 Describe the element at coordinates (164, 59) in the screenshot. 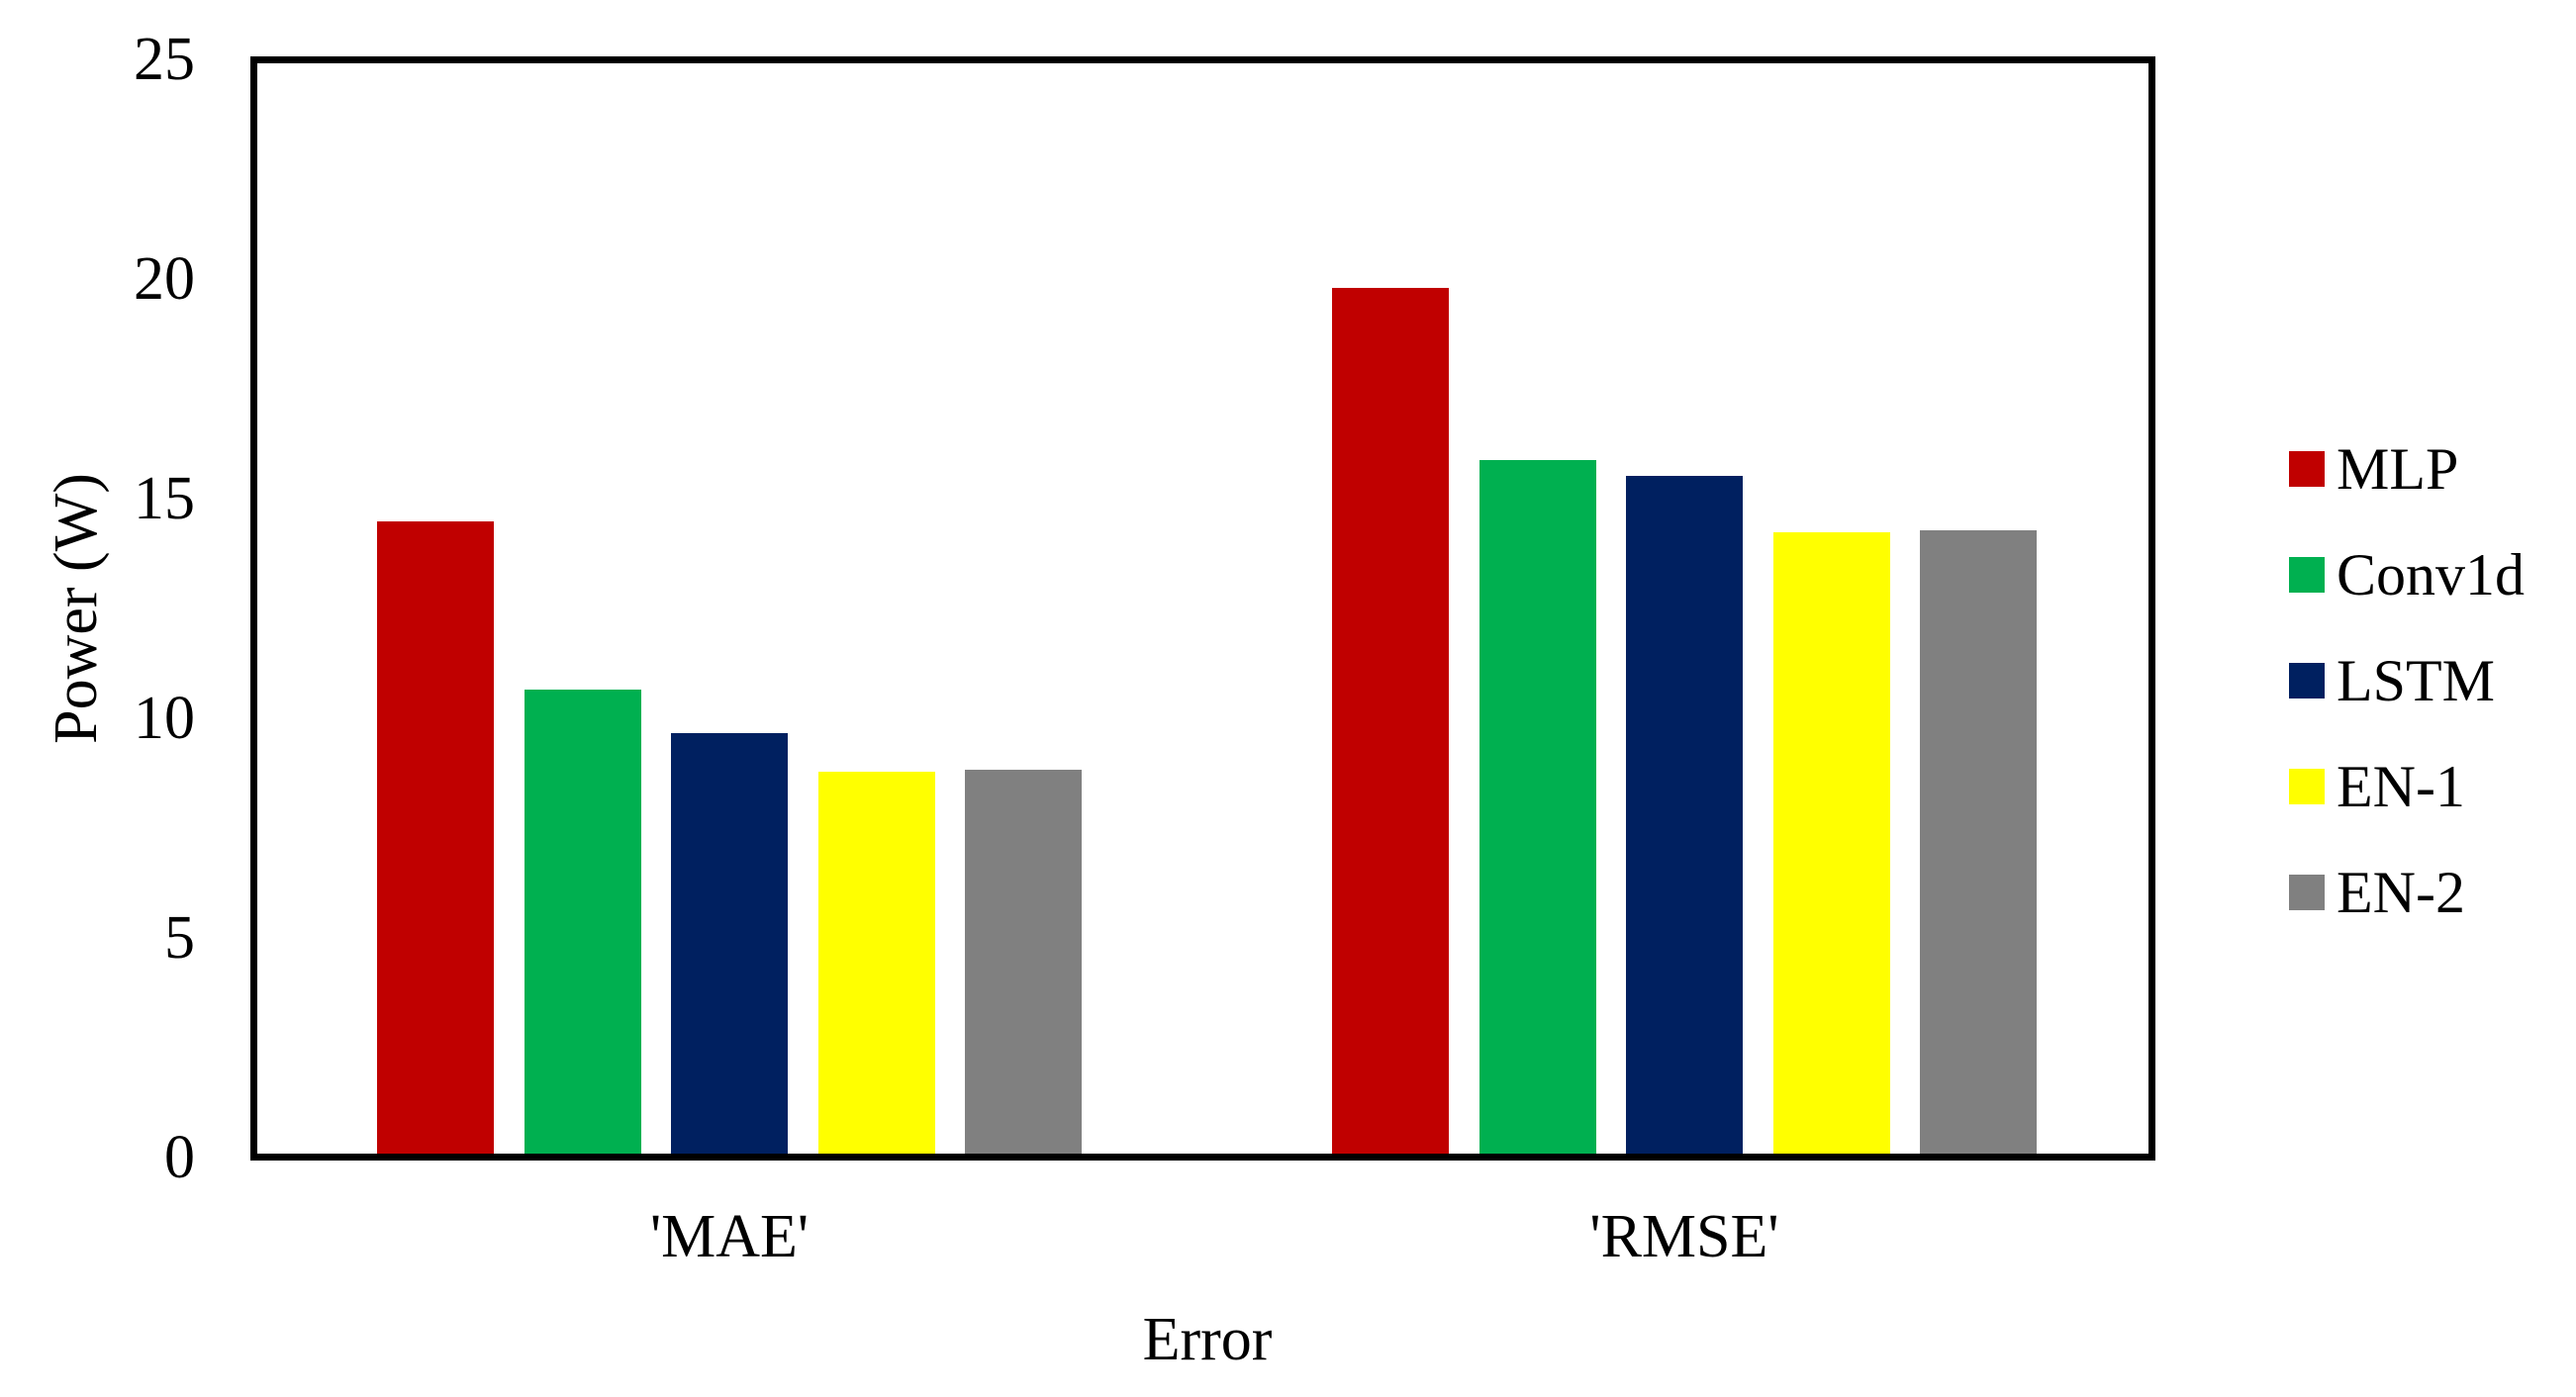

I see `y-tick-label: 25` at that location.